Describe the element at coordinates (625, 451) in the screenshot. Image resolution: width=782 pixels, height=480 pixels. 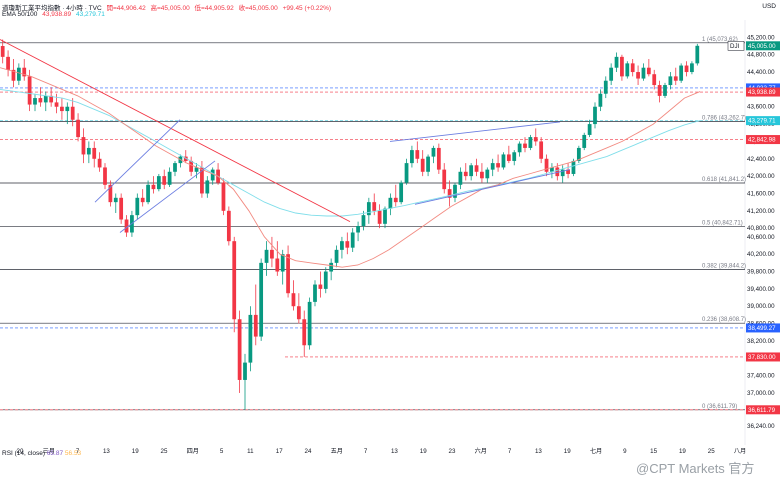
I see `x-tick-label: 9` at that location.